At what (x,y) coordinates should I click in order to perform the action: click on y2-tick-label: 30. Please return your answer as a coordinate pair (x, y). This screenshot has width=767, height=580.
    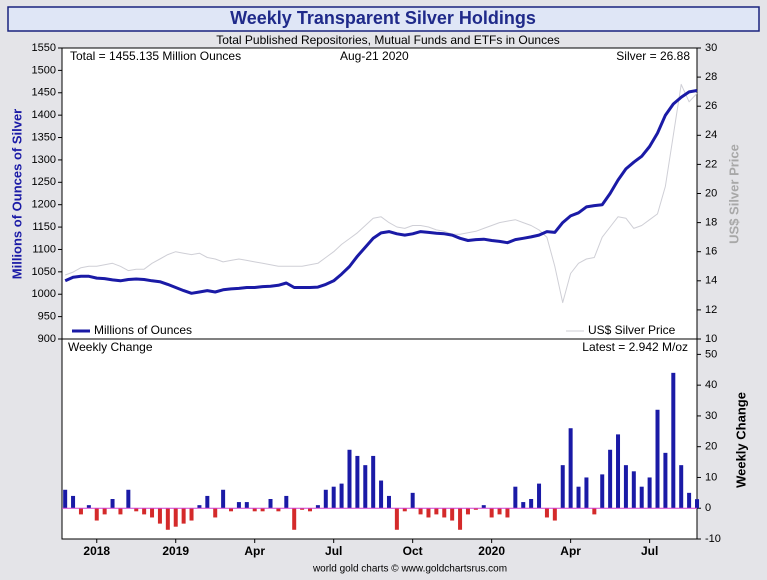
    Looking at the image, I should click on (711, 48).